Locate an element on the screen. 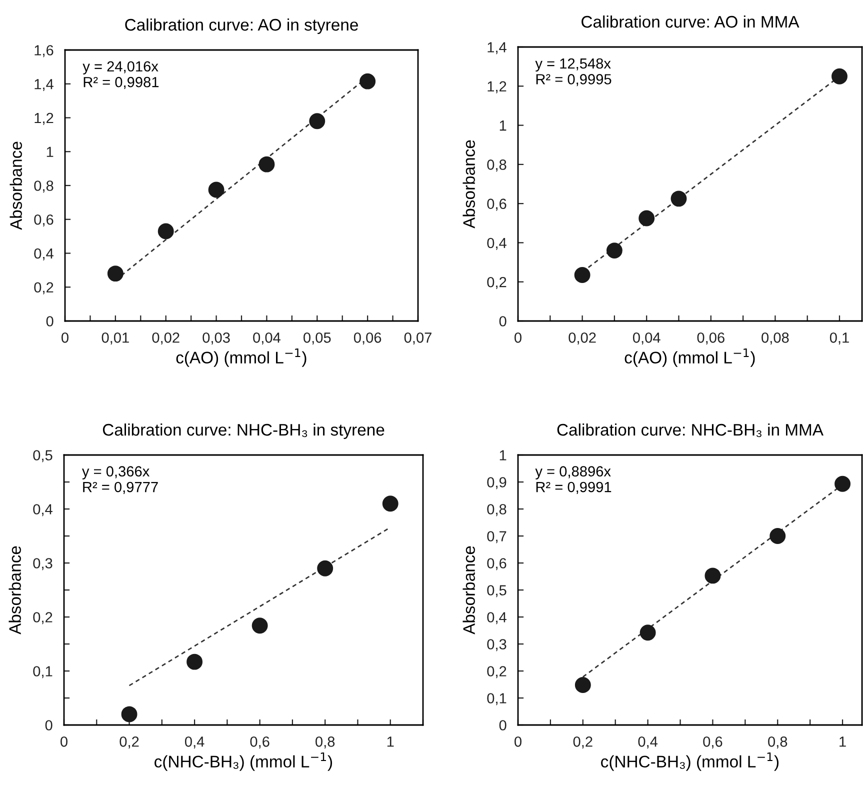 This screenshot has width=863, height=787. x-tick-label: 0,05 is located at coordinates (317, 338).